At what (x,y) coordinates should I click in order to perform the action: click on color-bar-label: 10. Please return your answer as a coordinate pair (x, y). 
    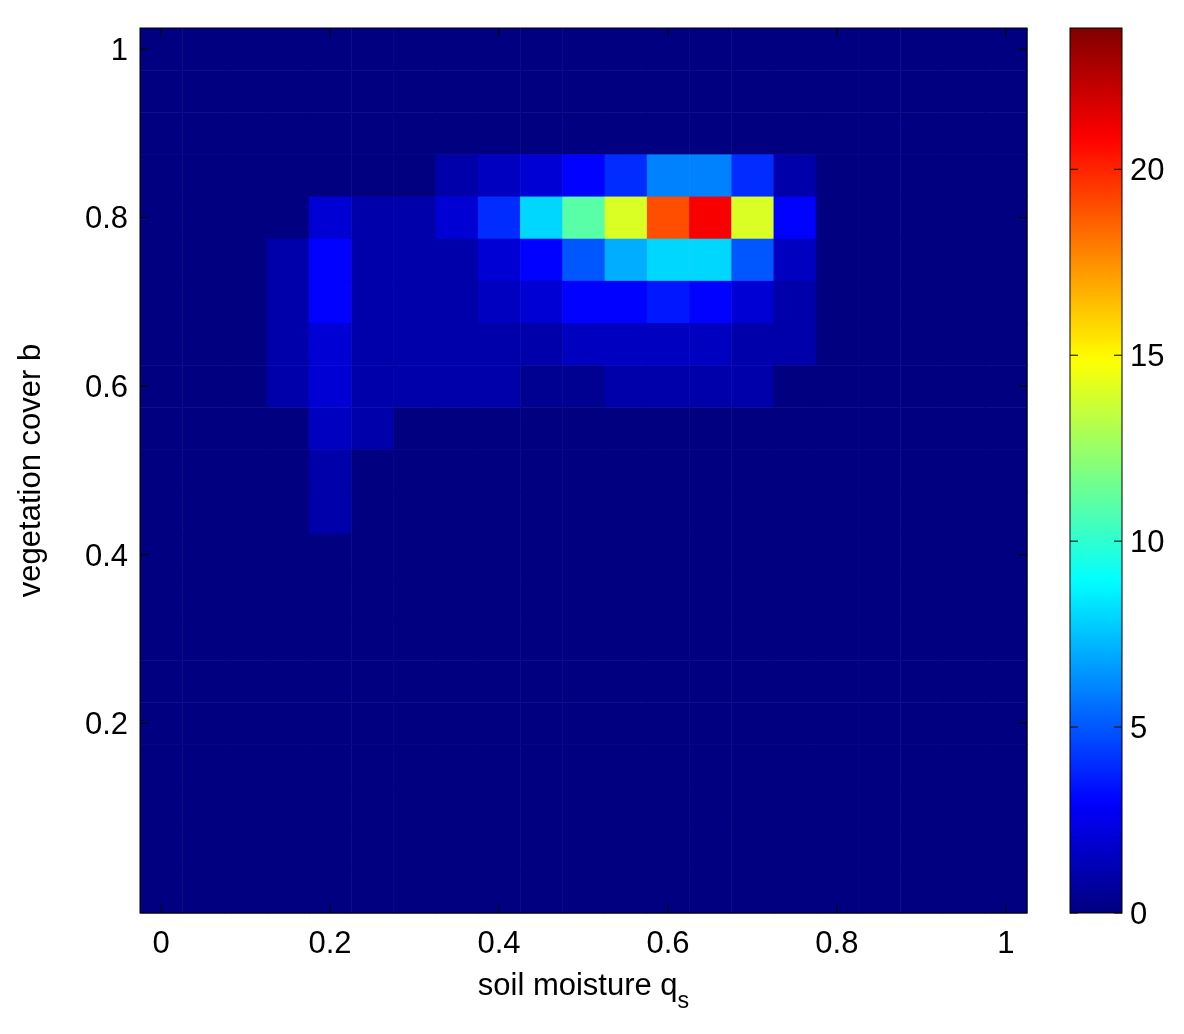
    Looking at the image, I should click on (1147, 541).